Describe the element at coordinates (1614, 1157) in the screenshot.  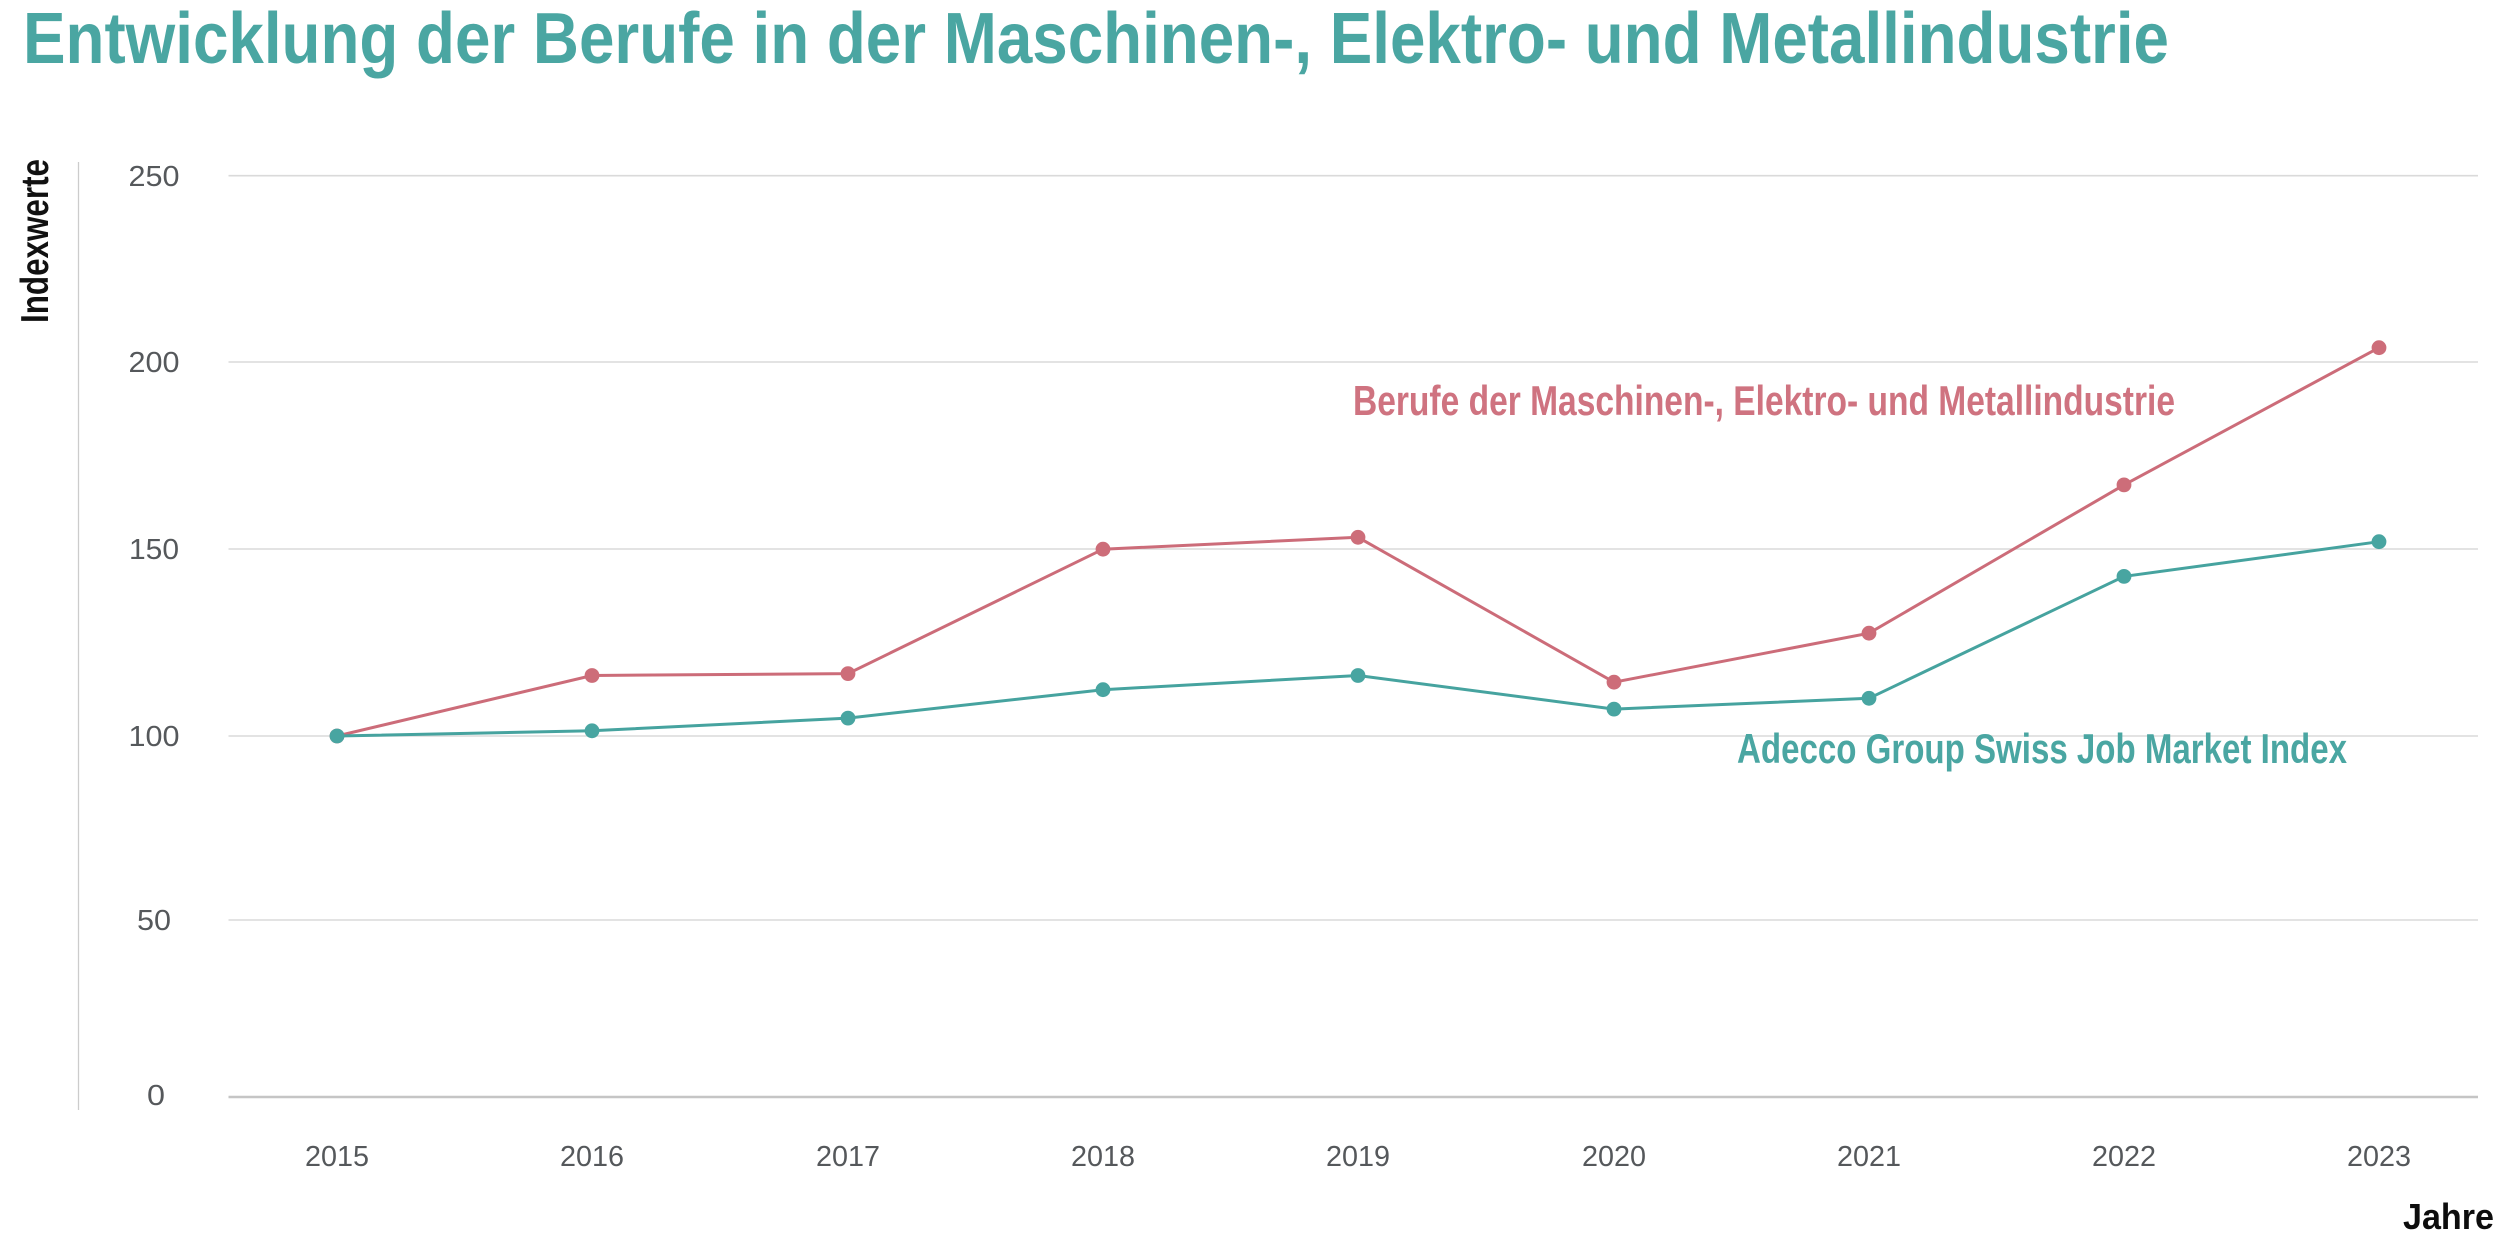
I see `svg-text: 2020` at that location.